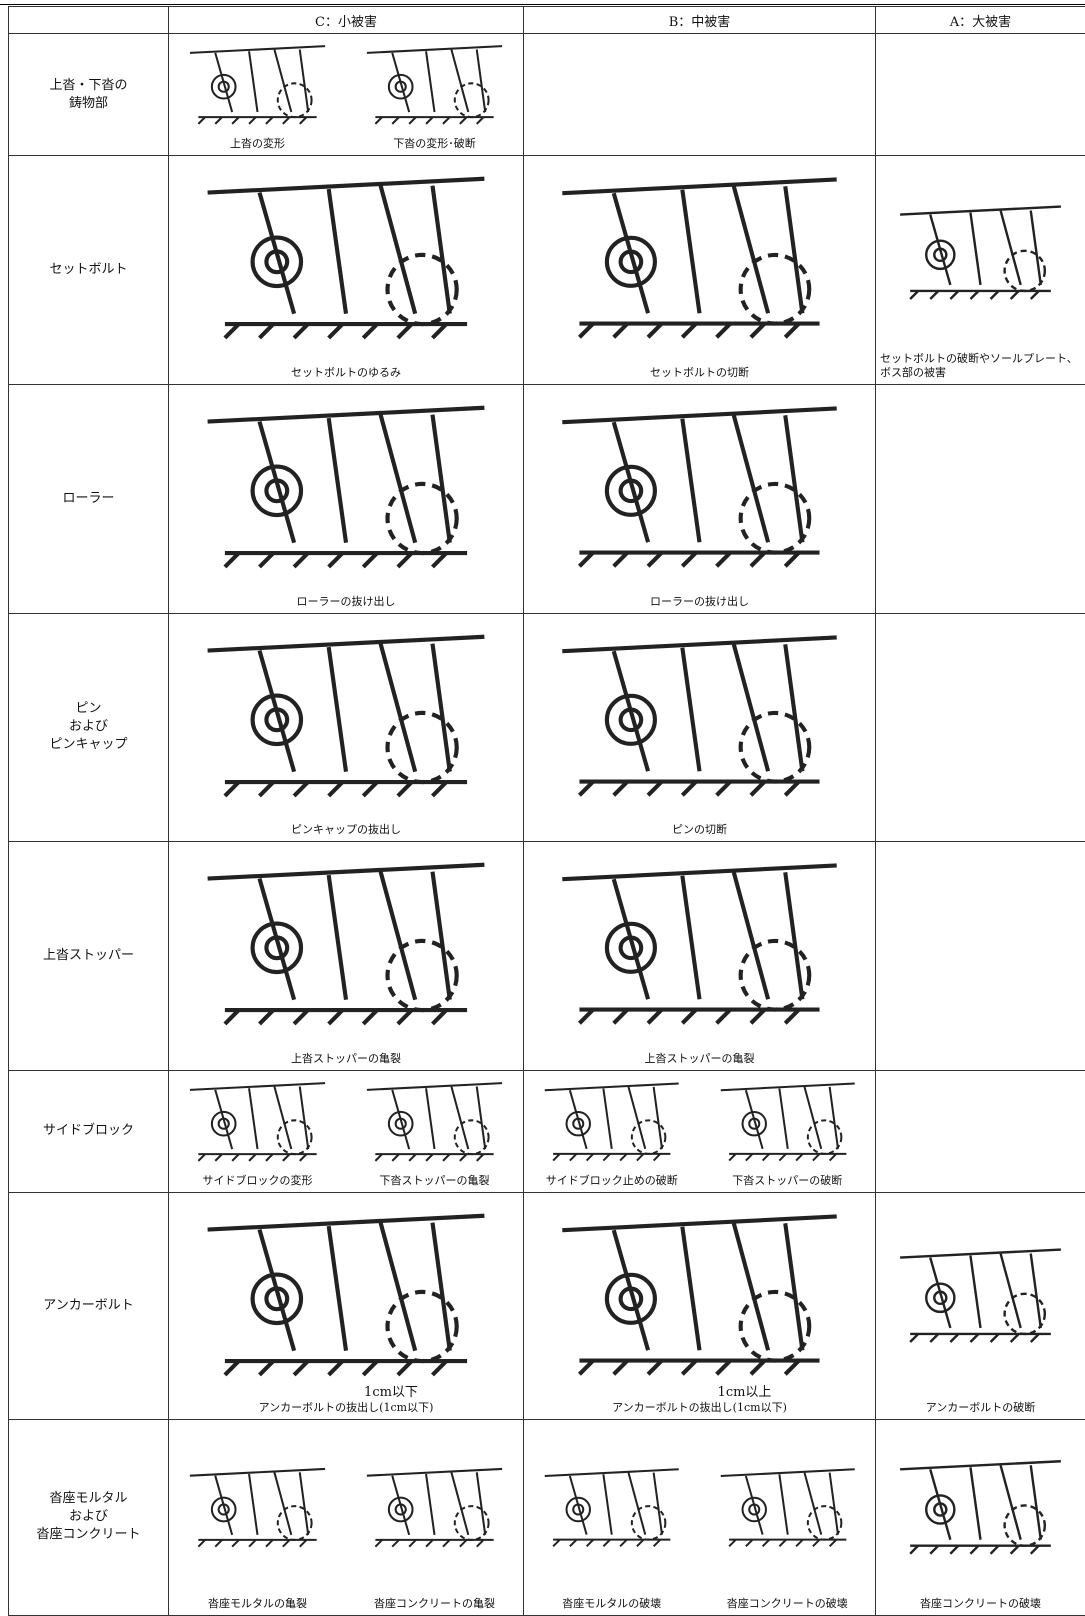 Image resolution: width=1085 pixels, height=1616 pixels. I want to click on cell-content: サイドブロック止めの破断 下沓ストッパーの破断, so click(699, 1131).